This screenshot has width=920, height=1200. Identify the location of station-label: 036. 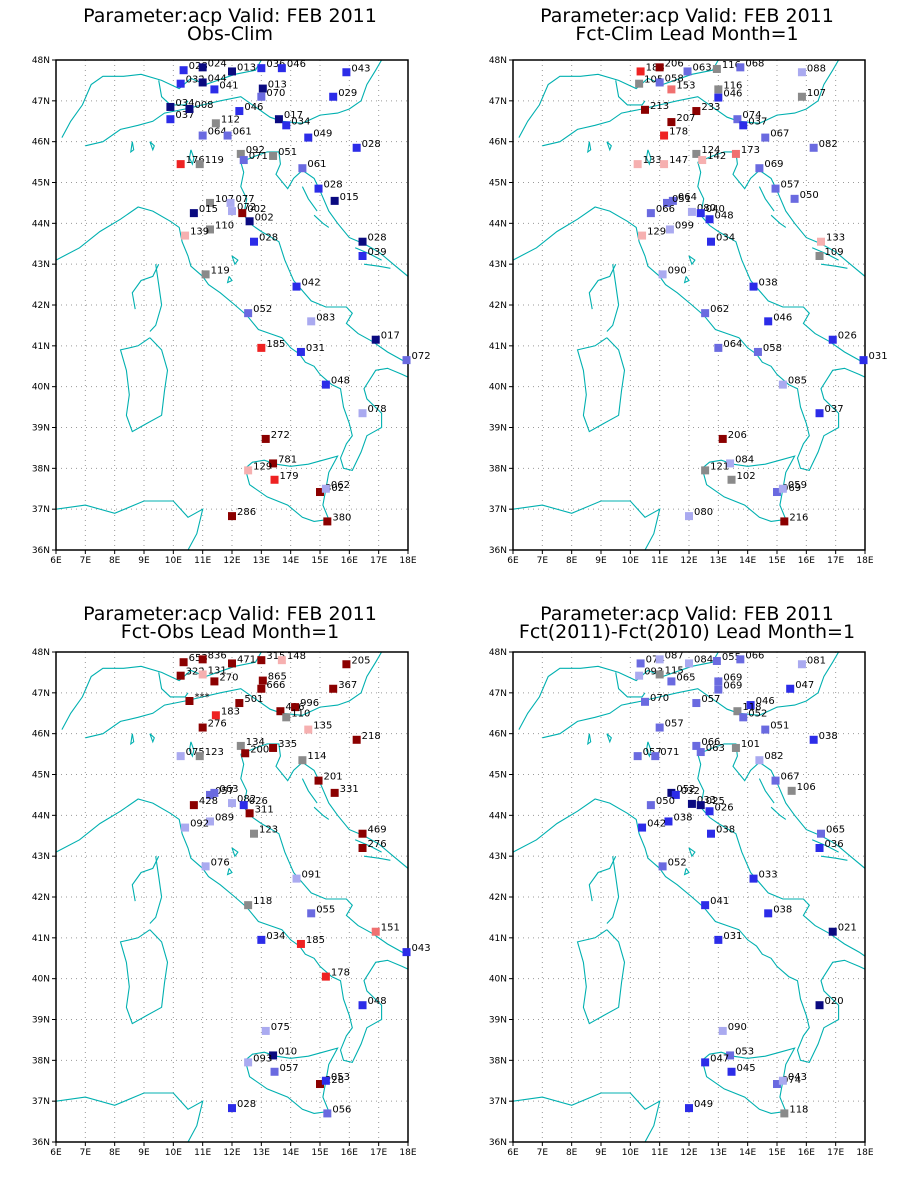
(834, 844).